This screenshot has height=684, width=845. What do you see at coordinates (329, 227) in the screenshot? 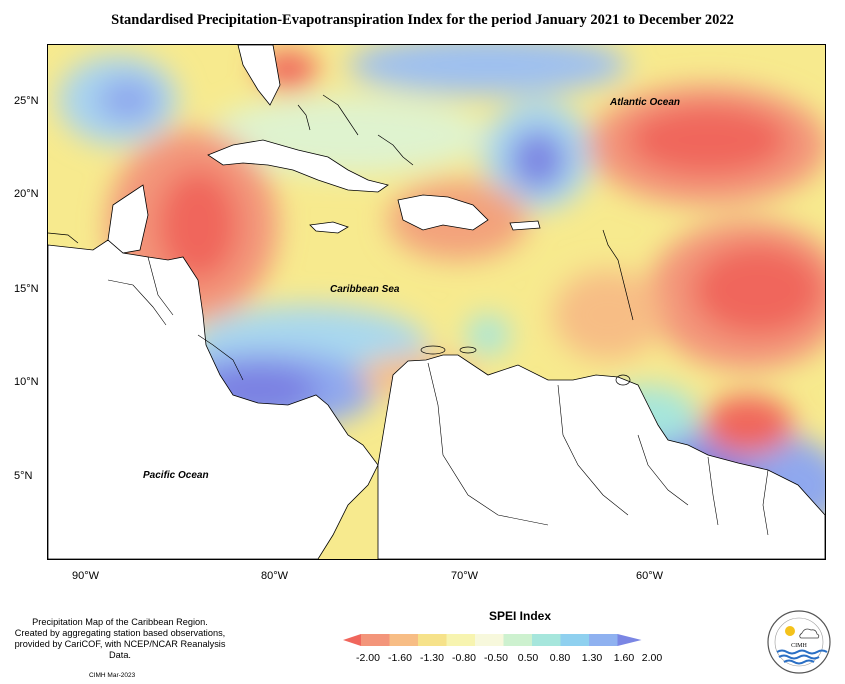
I see `jamaica` at bounding box center [329, 227].